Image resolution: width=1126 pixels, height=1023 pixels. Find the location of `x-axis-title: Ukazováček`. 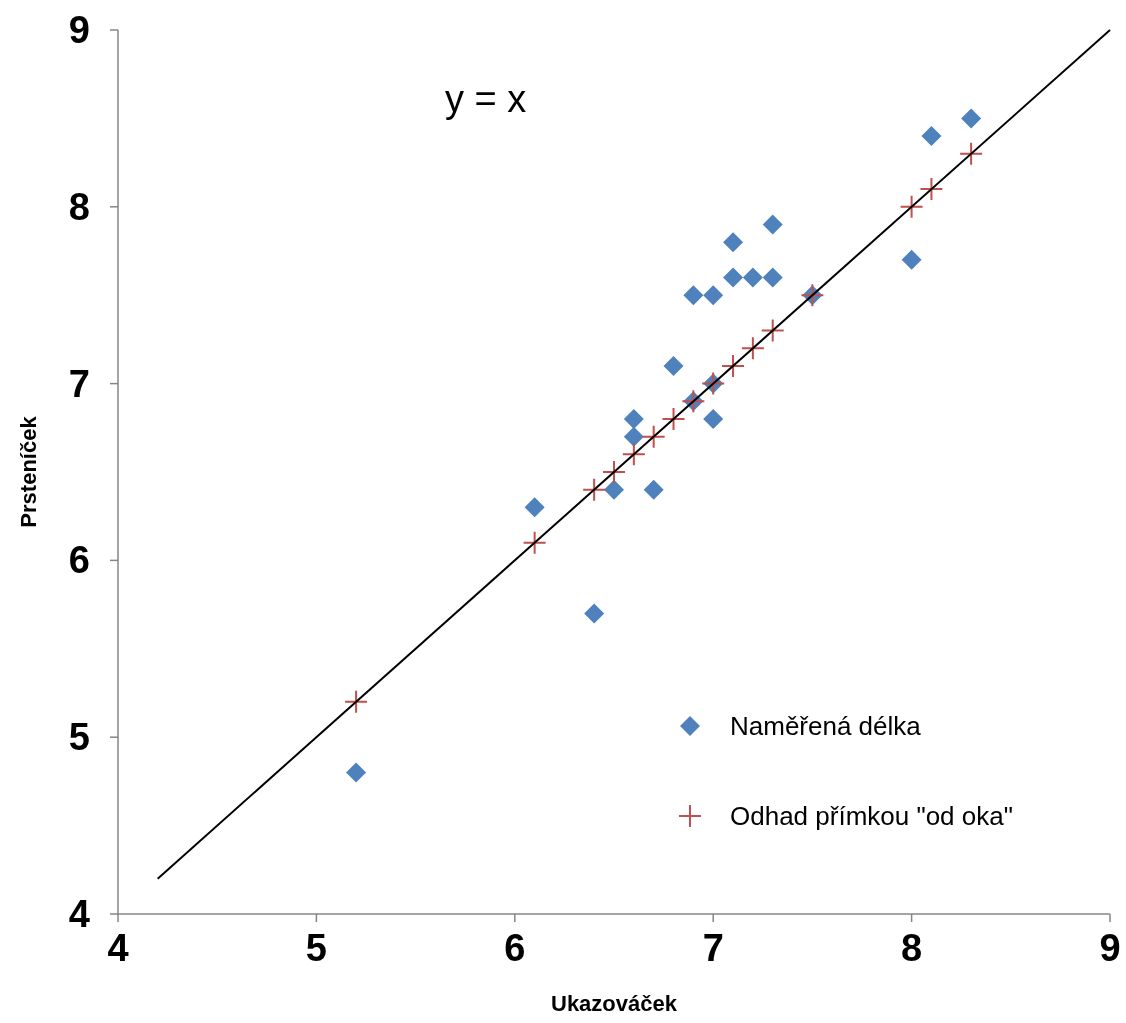

x-axis-title: Ukazováček is located at coordinates (614, 1003).